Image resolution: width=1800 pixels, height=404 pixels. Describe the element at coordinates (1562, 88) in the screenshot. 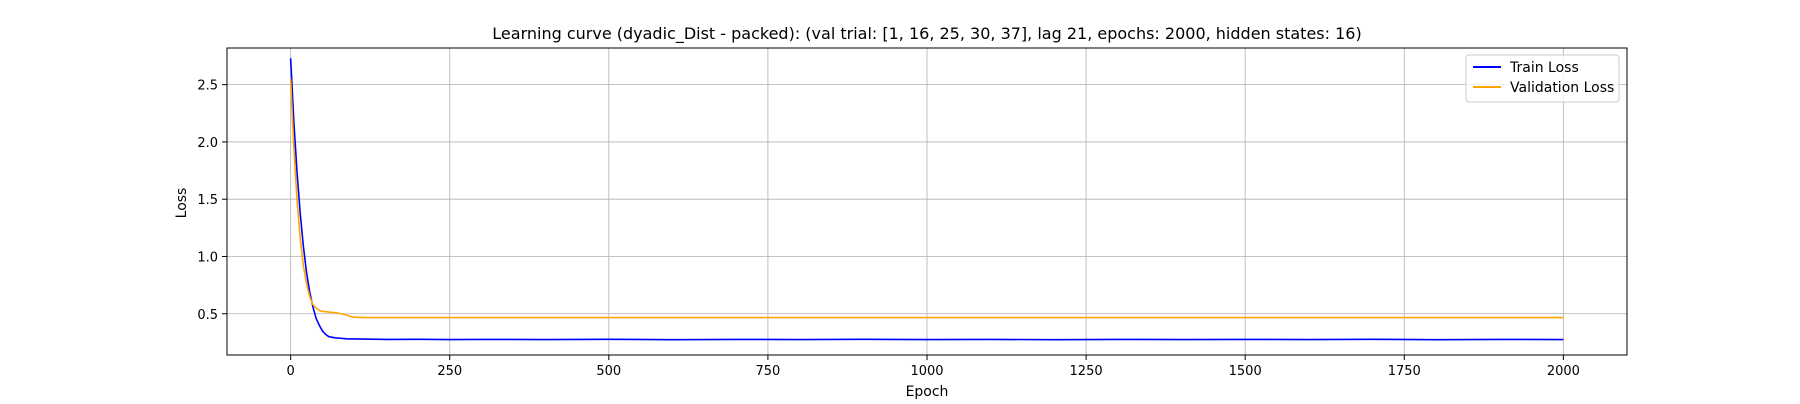

I see `legend-label-validation-loss: Validation Loss` at that location.